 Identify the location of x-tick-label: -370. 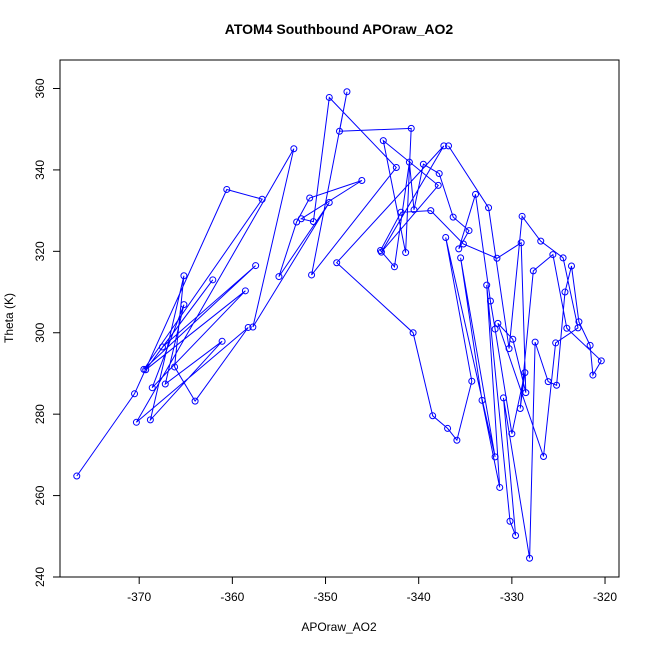
(139, 597).